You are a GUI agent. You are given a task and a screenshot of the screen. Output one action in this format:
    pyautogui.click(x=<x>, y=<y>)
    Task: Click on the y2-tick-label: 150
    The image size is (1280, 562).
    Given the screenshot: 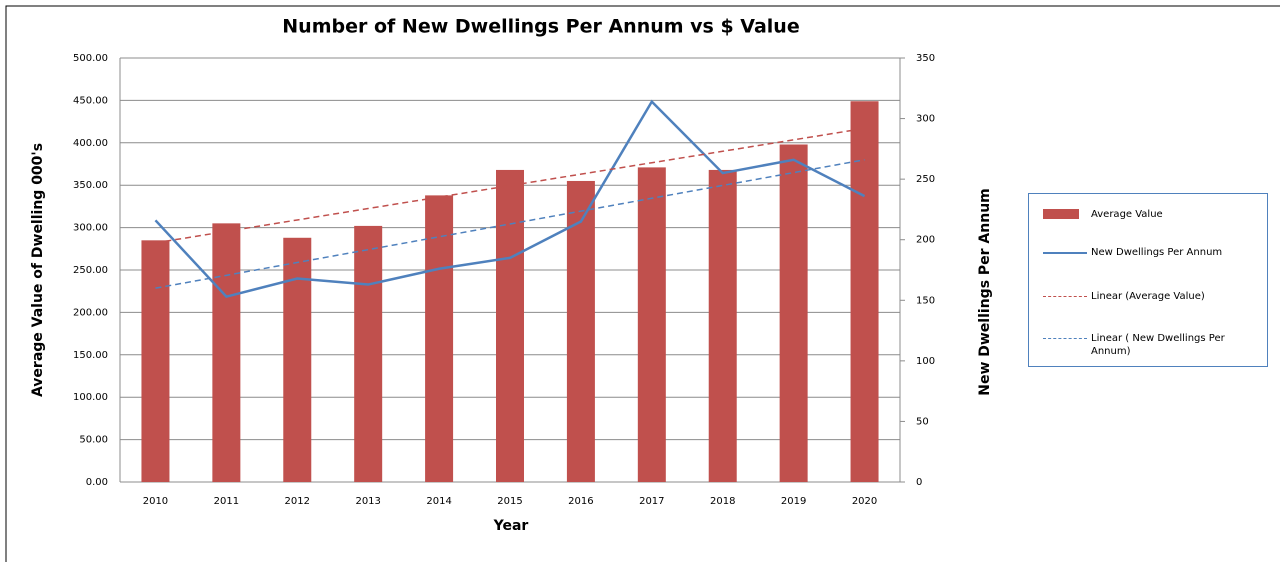 What is the action you would take?
    pyautogui.click(x=925, y=300)
    